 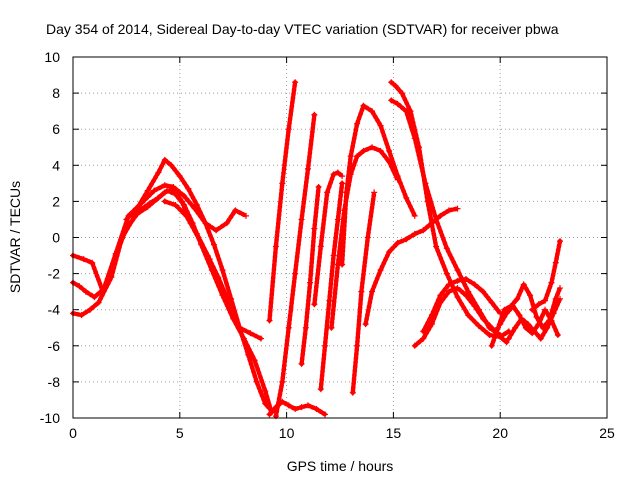 What do you see at coordinates (287, 433) in the screenshot?
I see `x-tick-label: 10` at bounding box center [287, 433].